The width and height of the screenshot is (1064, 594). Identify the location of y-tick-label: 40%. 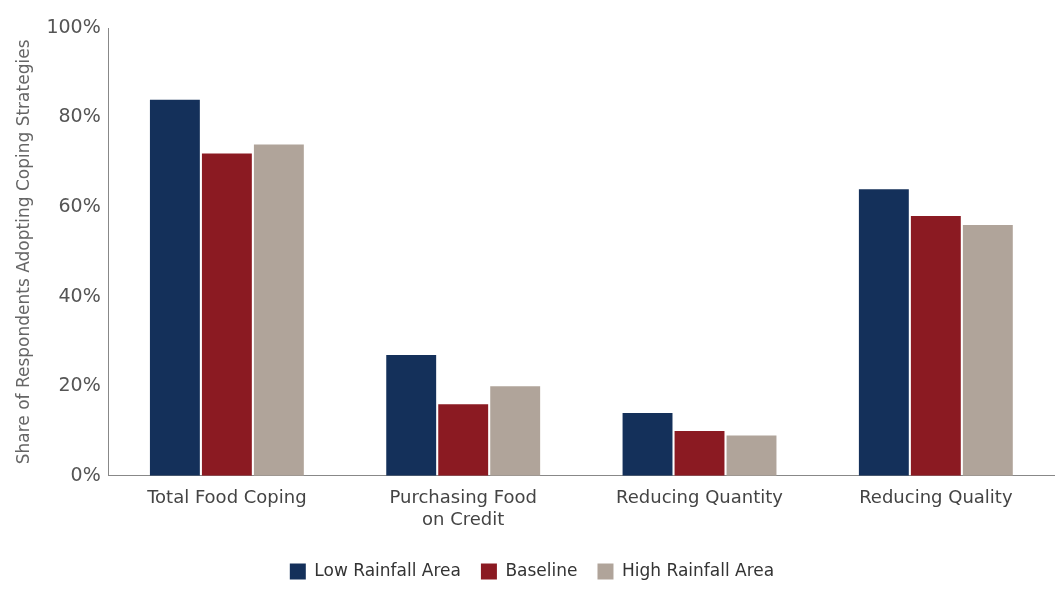
(79, 294).